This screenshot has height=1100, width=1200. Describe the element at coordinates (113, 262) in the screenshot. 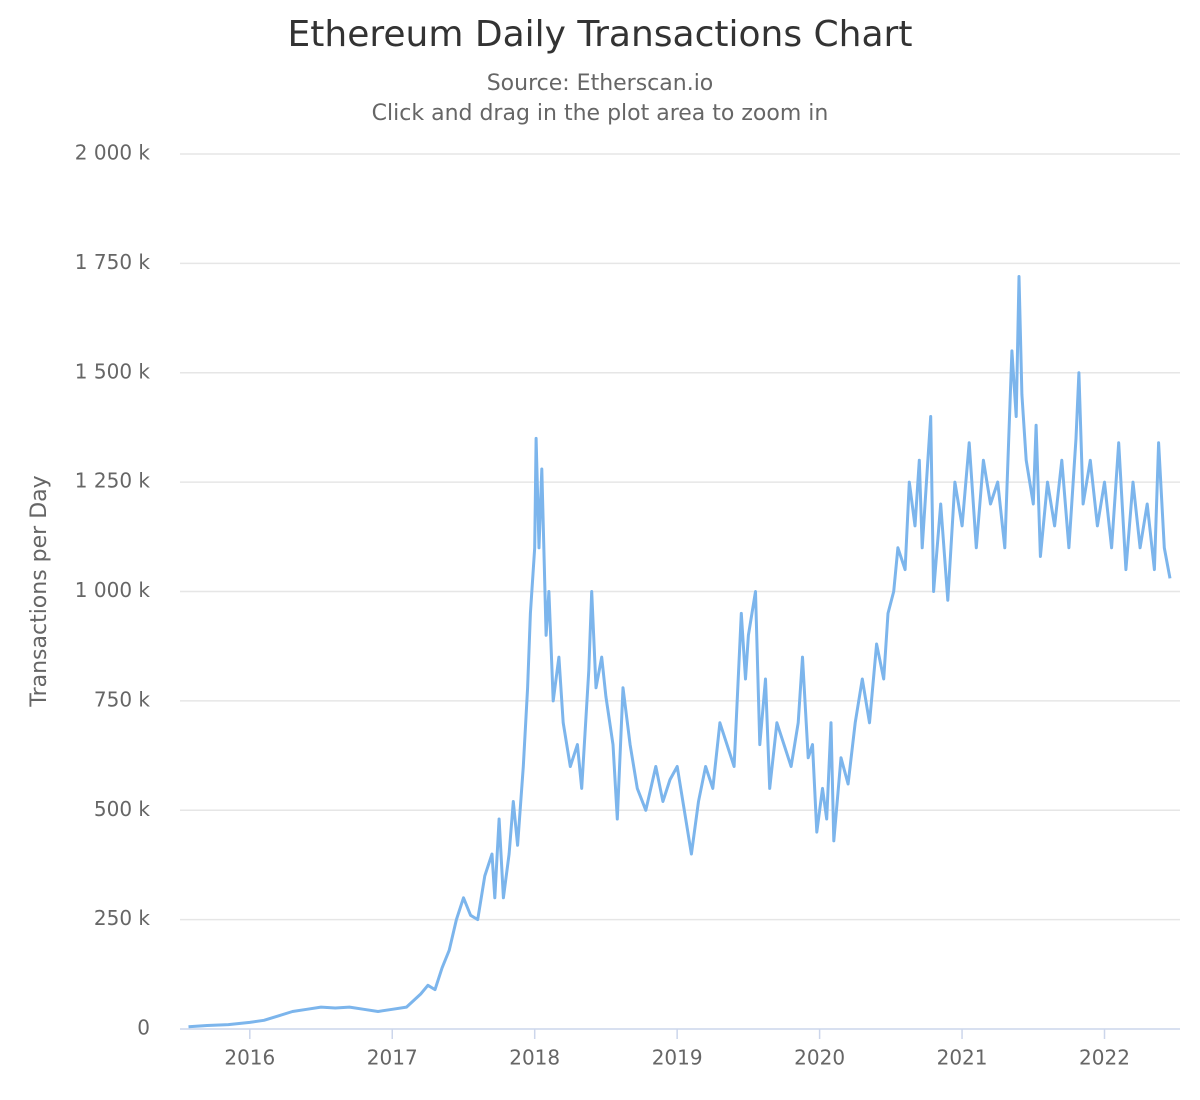

I see `y-tick-label: 1 750 k` at that location.